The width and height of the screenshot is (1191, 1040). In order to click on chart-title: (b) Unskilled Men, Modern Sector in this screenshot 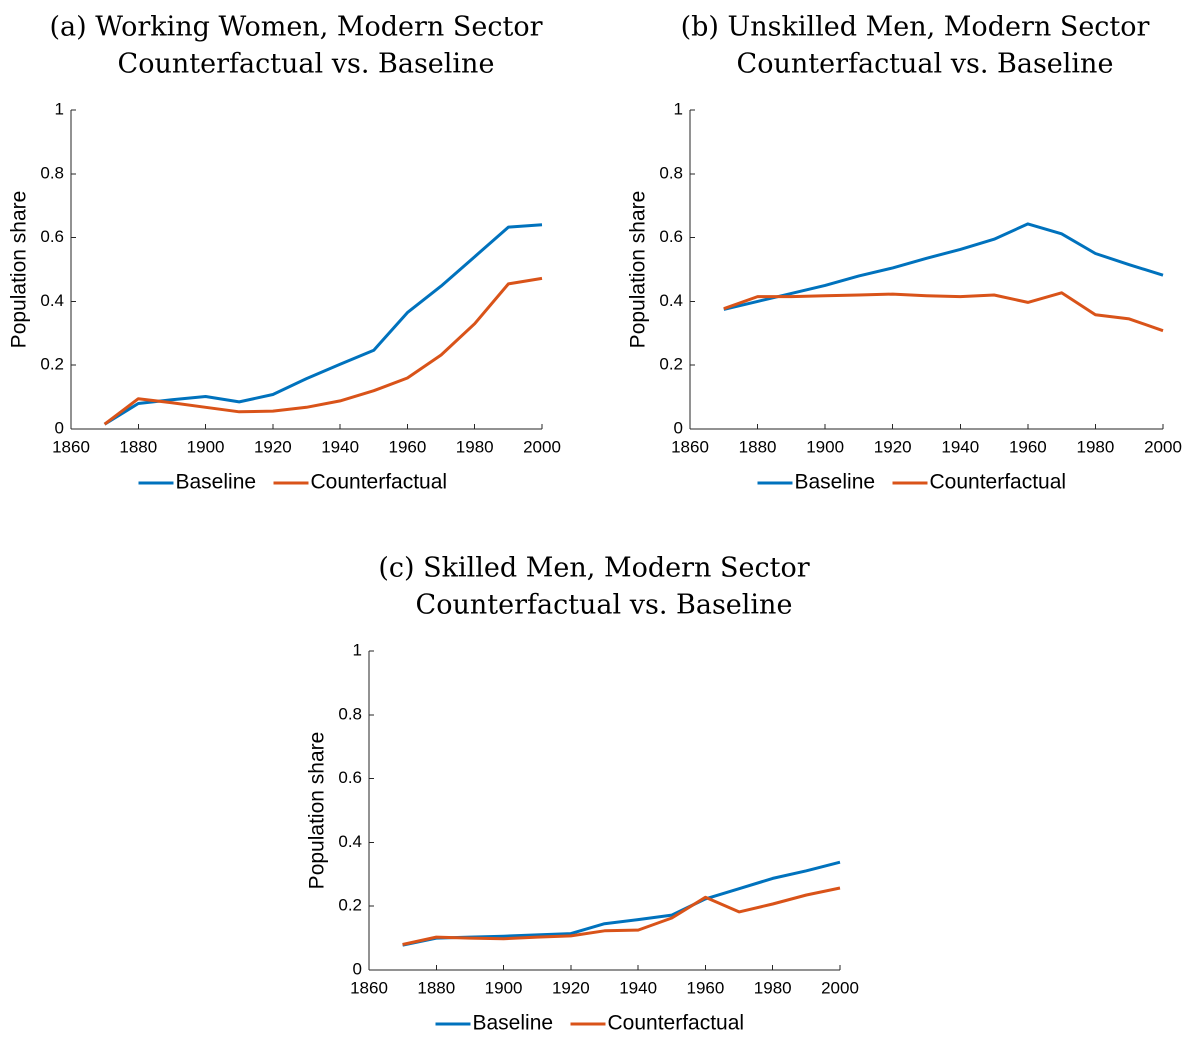, I will do `click(915, 27)`.